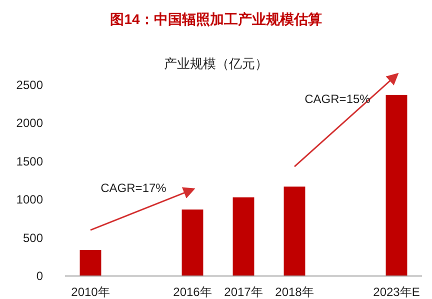 This screenshot has height=299, width=432. I want to click on y-tick-label: 500, so click(33, 237).